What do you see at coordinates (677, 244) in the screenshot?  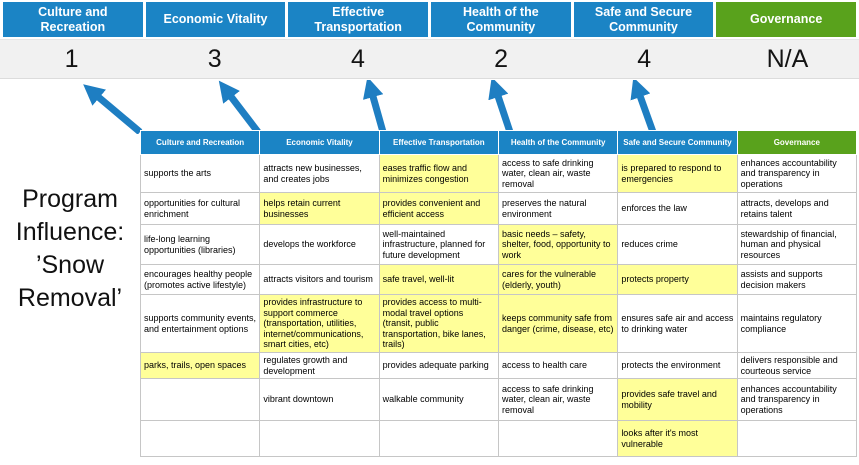 I see `matrix-cell: reduces crime` at bounding box center [677, 244].